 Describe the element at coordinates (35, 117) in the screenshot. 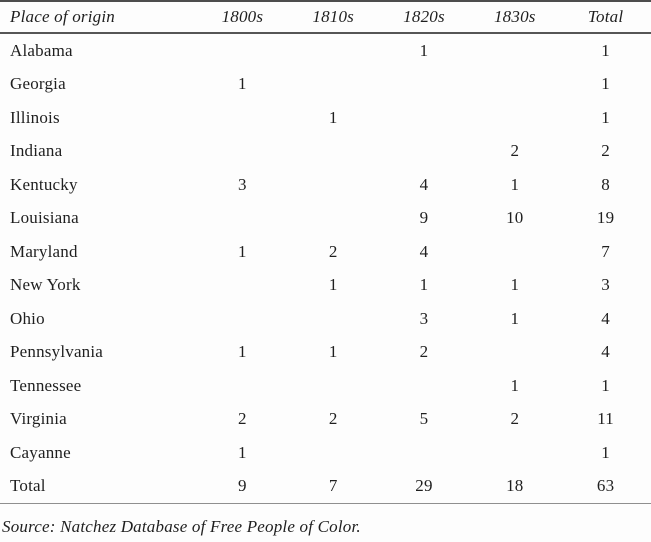

I see `row-label: Illinois` at that location.